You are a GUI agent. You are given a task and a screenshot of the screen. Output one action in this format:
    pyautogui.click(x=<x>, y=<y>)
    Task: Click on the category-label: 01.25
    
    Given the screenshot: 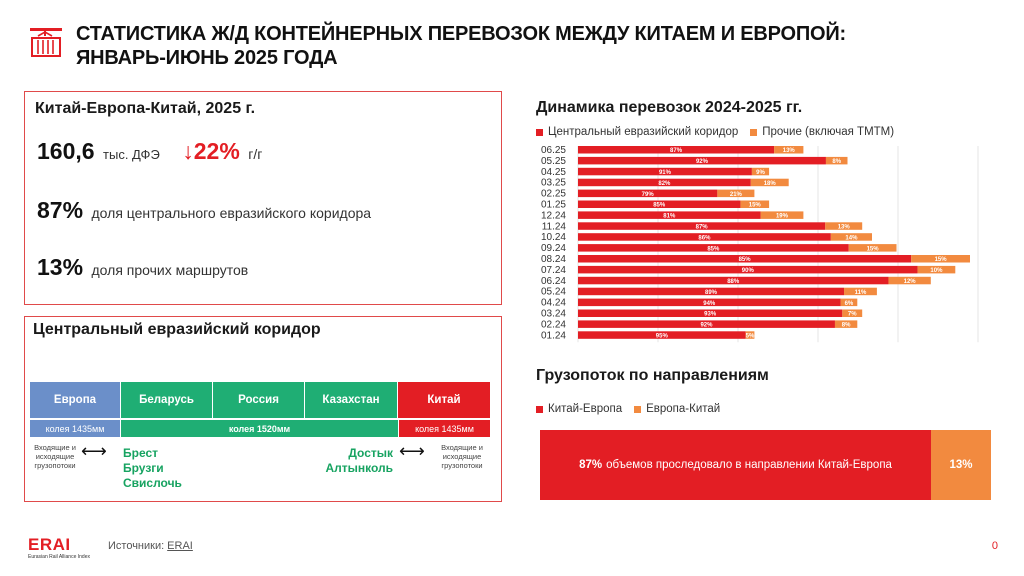 What is the action you would take?
    pyautogui.click(x=553, y=205)
    